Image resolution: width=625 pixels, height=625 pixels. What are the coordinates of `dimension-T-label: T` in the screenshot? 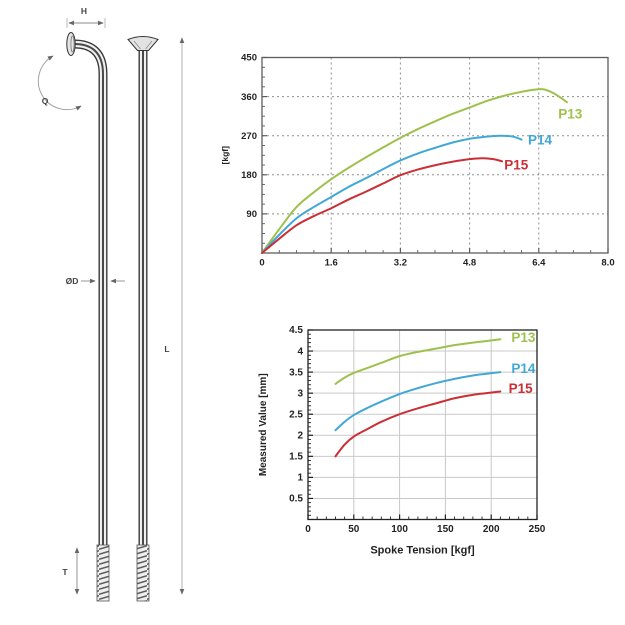 It's located at (65, 572).